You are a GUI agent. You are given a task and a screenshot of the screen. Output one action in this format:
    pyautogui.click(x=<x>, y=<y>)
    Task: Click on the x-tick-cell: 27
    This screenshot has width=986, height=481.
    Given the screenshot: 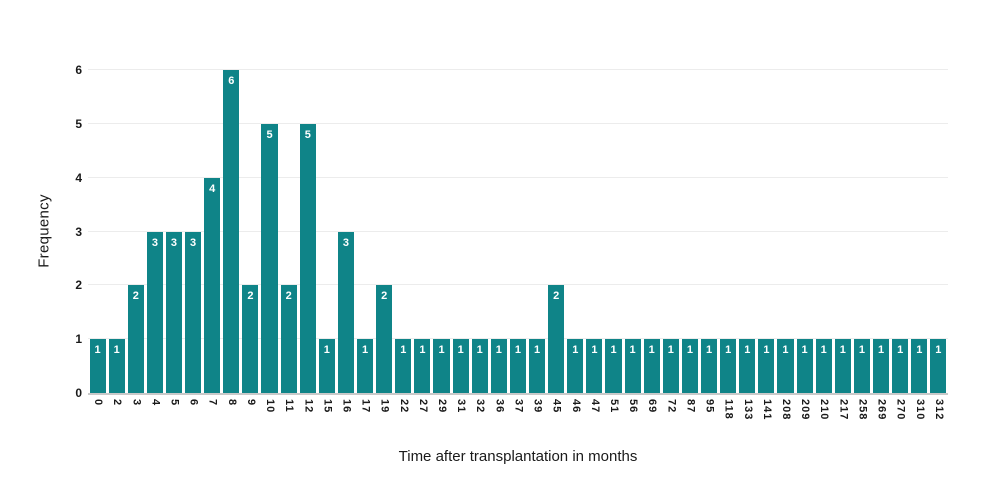 What is the action you would take?
    pyautogui.click(x=422, y=409)
    